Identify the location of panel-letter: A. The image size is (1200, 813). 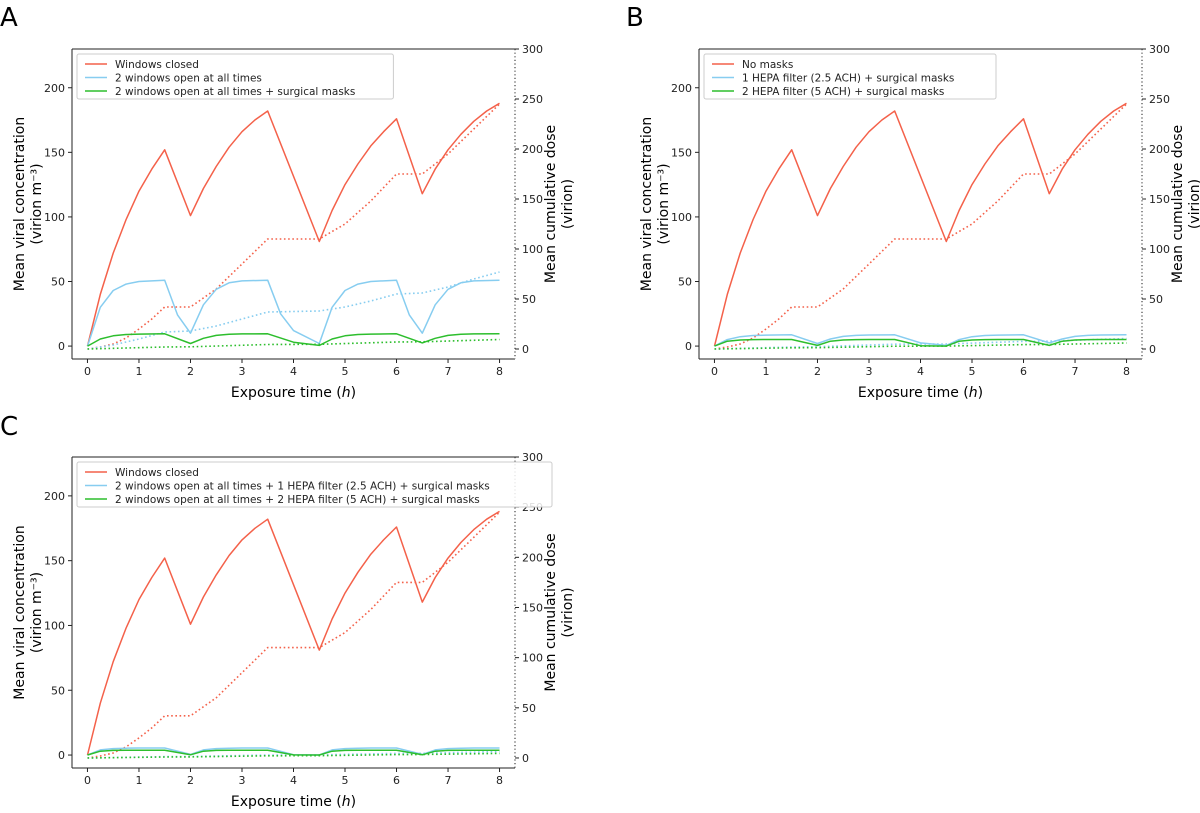
(9, 18).